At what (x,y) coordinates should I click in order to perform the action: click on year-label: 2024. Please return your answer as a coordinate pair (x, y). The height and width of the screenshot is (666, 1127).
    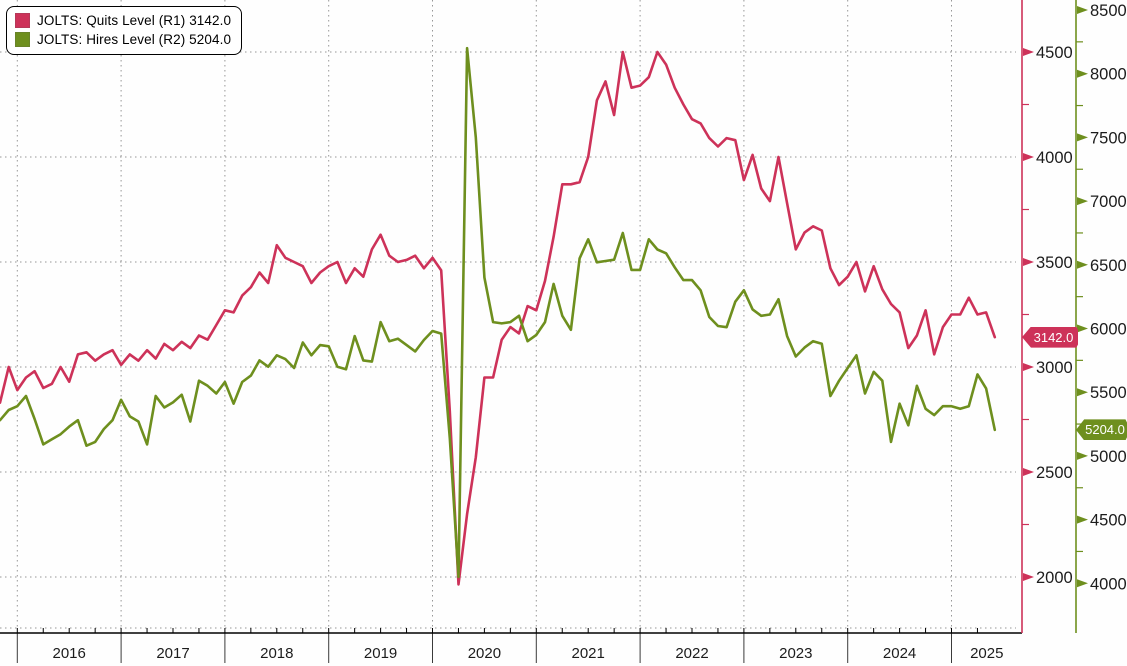
    Looking at the image, I should click on (899, 653).